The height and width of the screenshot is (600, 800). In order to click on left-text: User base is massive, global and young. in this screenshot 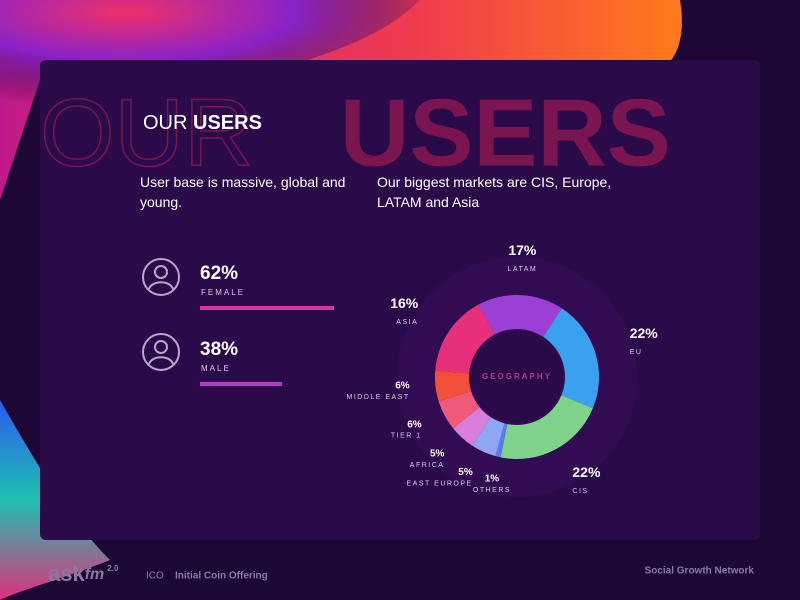, I will do `click(243, 192)`.